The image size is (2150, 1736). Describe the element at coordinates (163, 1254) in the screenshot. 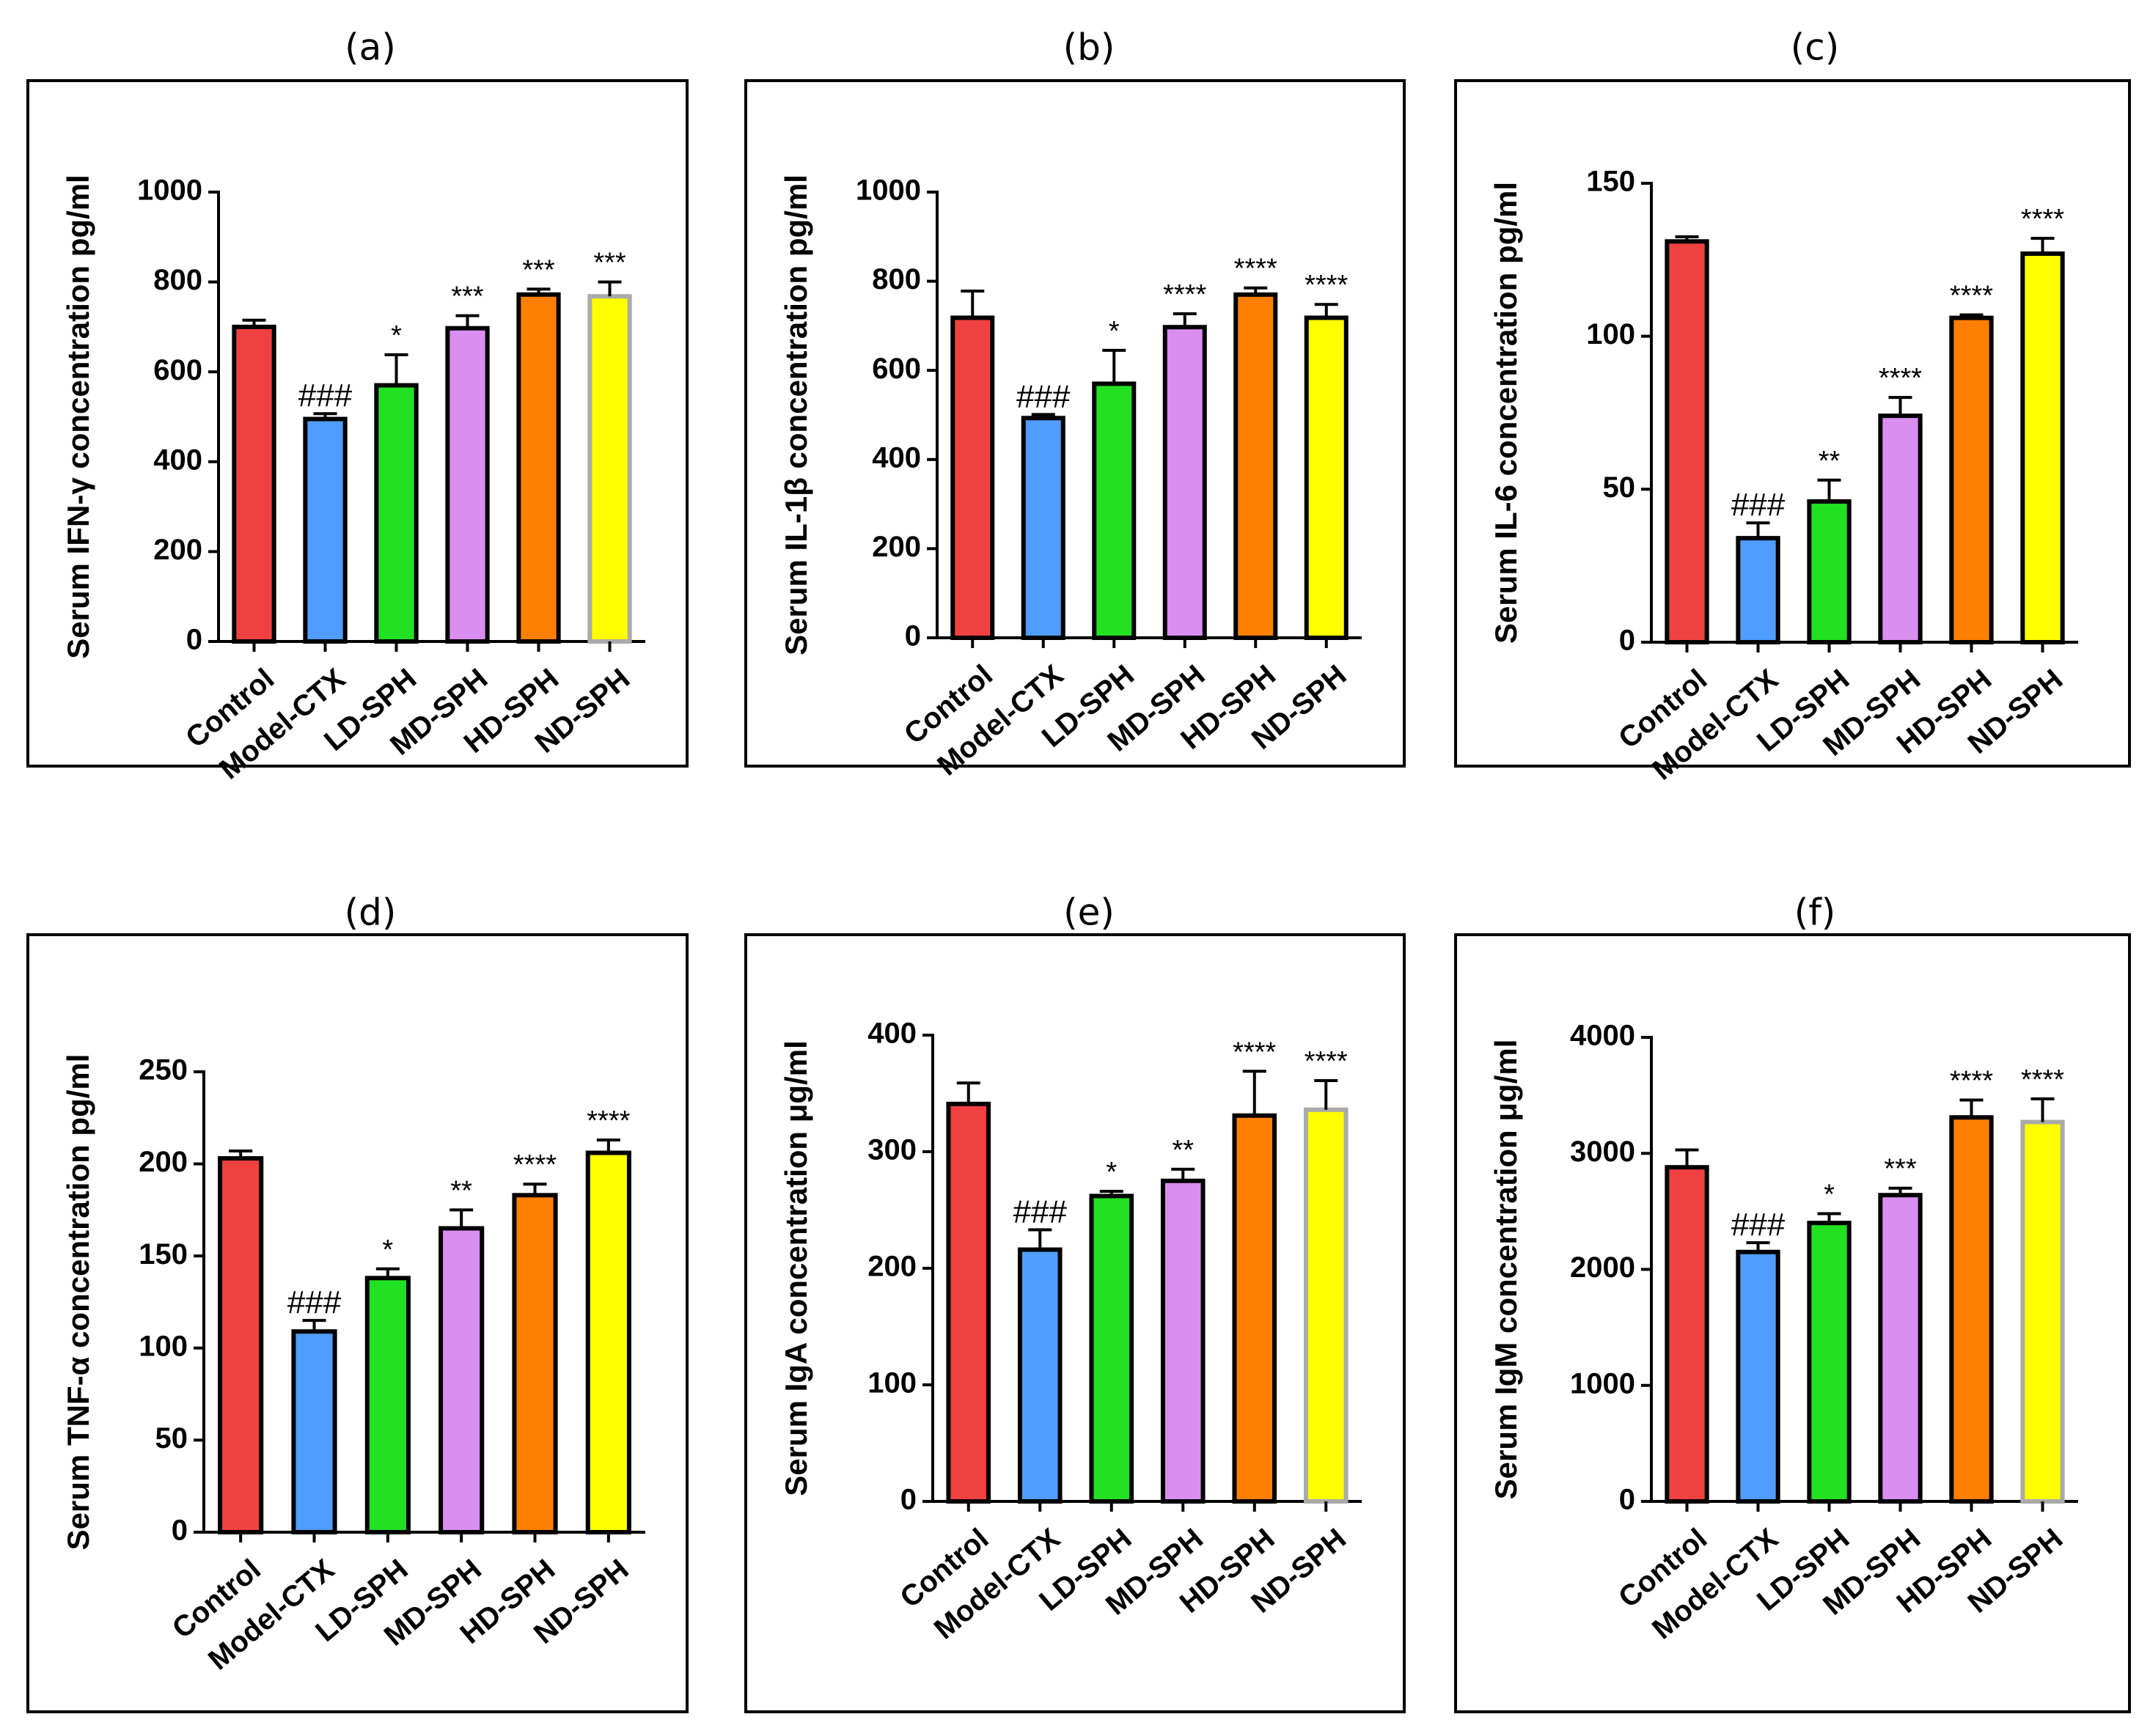

I see `panel-3-ytick-label-3: 150` at that location.